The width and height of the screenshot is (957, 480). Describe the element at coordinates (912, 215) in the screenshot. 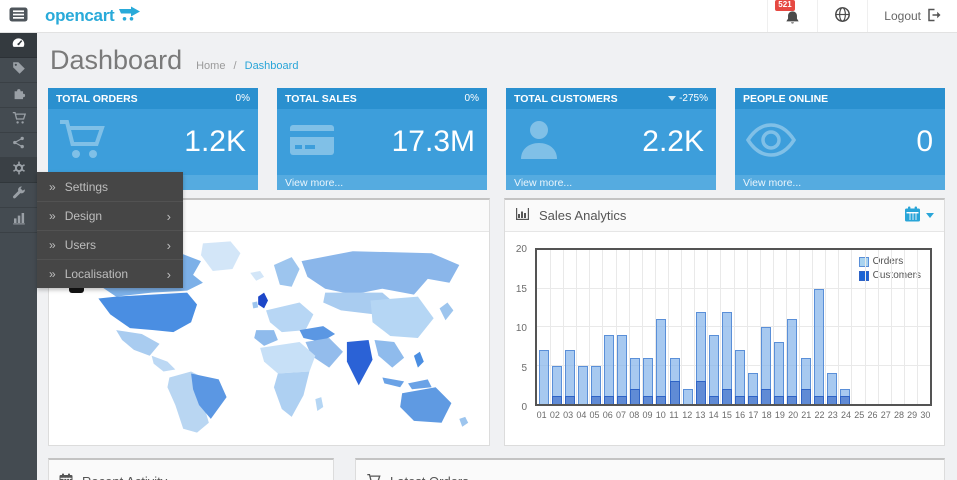

I see `calendar-icon` at that location.